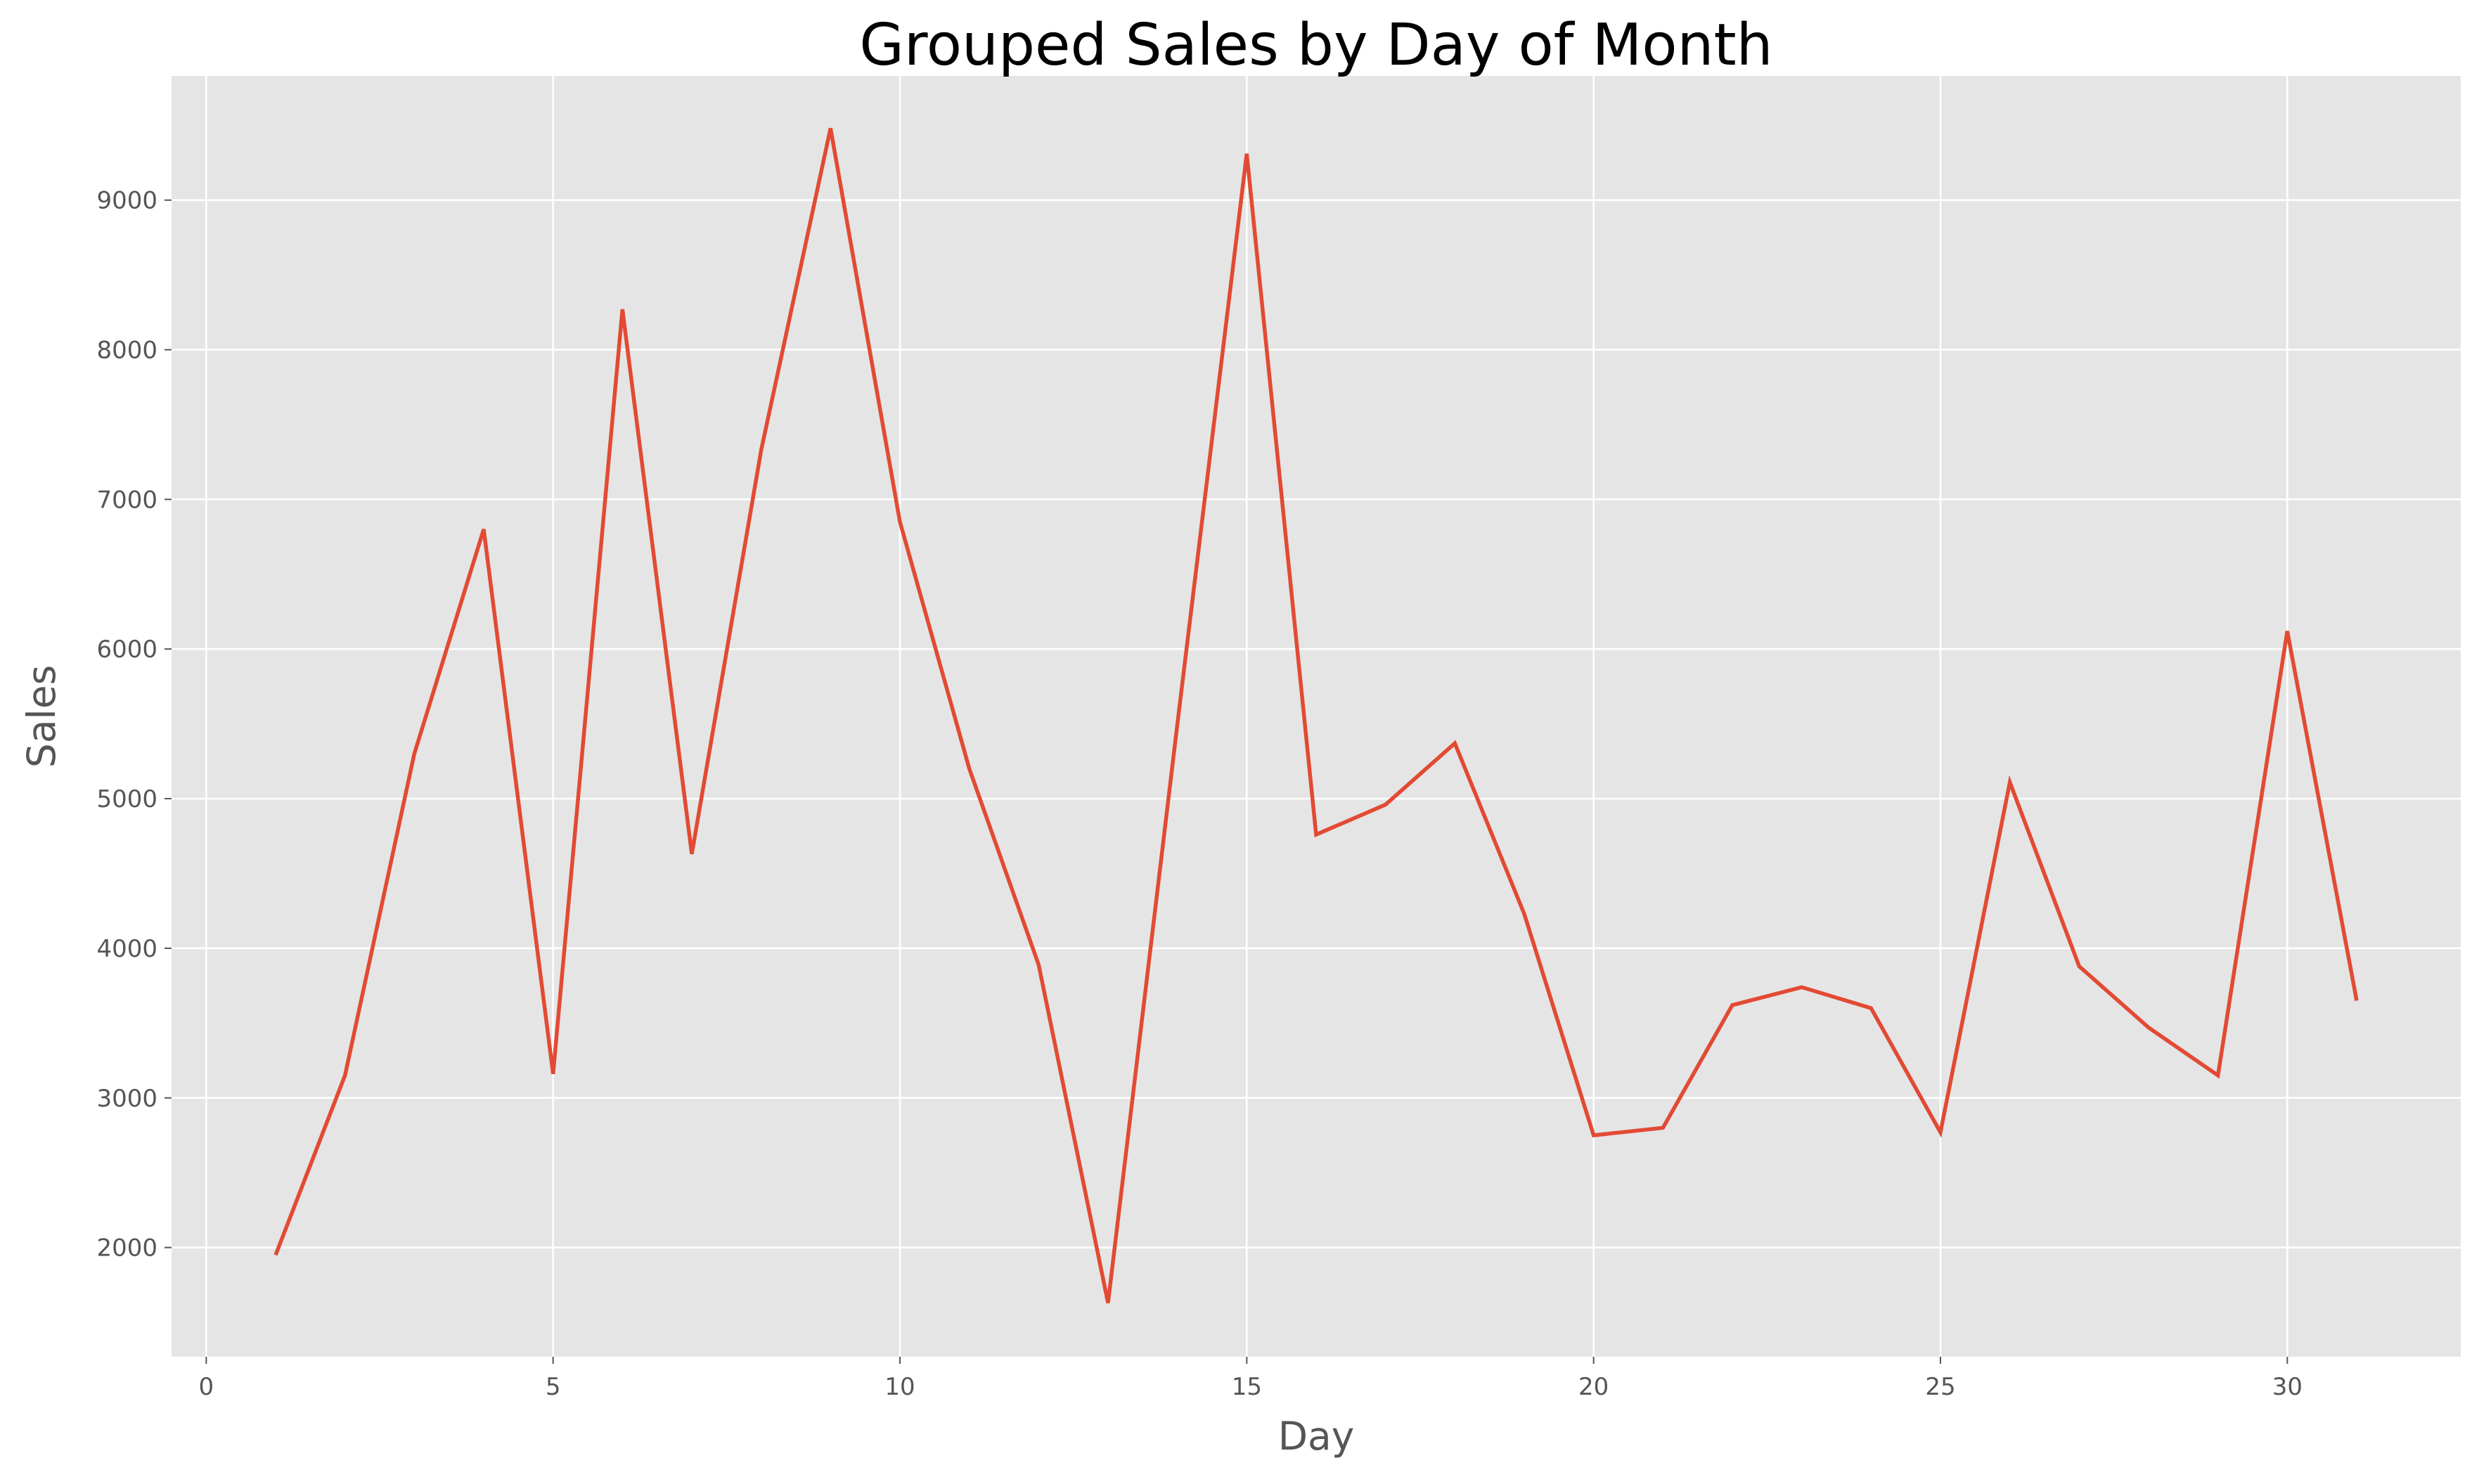 The height and width of the screenshot is (1484, 2479). Describe the element at coordinates (2287, 1387) in the screenshot. I see `x-tick-label: 30` at that location.